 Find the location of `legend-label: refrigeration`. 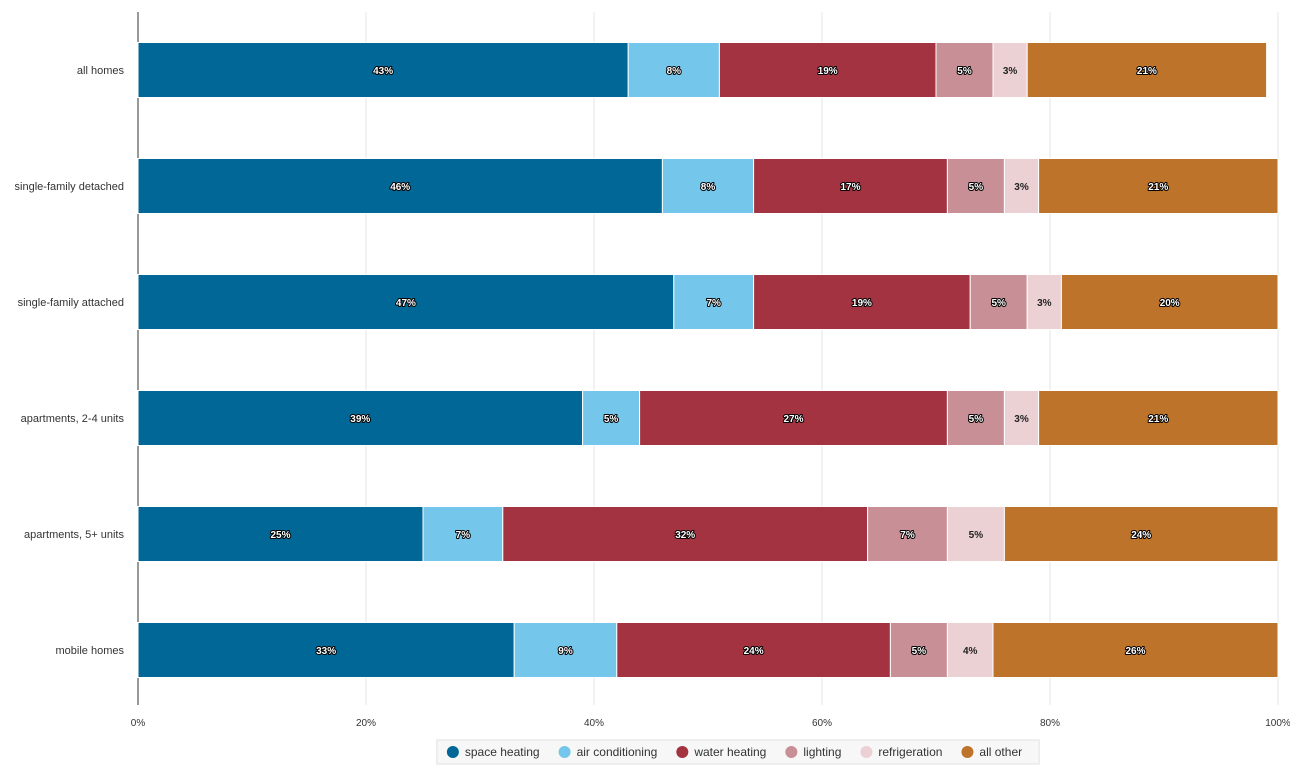

legend-label: refrigeration is located at coordinates (910, 752).